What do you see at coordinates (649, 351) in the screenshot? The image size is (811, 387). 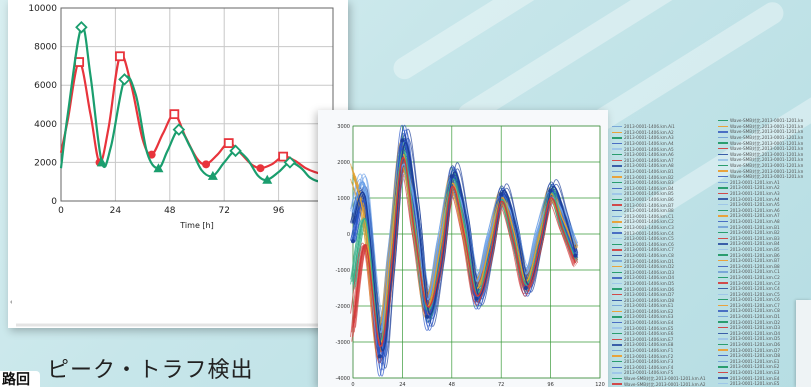 I see `legend-label: 2013-0001-1406.km.F1` at bounding box center [649, 351].